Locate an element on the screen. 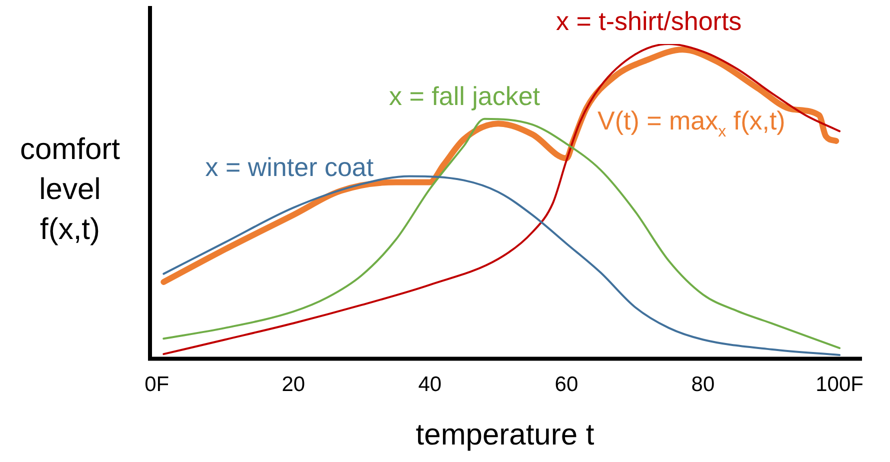 The image size is (890, 462). series-label: x = winter coat is located at coordinates (289, 167).